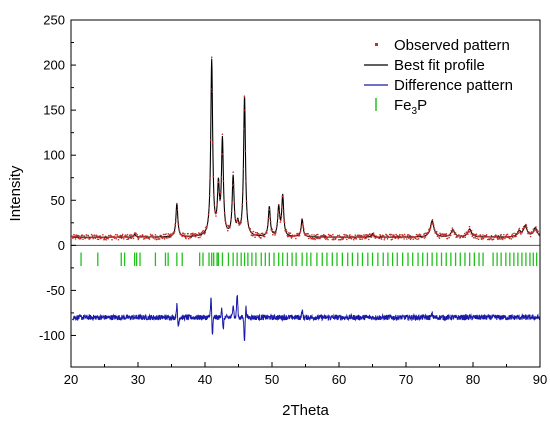 Image resolution: width=550 pixels, height=425 pixels. I want to click on x-axis-title: 2Theta, so click(305, 410).